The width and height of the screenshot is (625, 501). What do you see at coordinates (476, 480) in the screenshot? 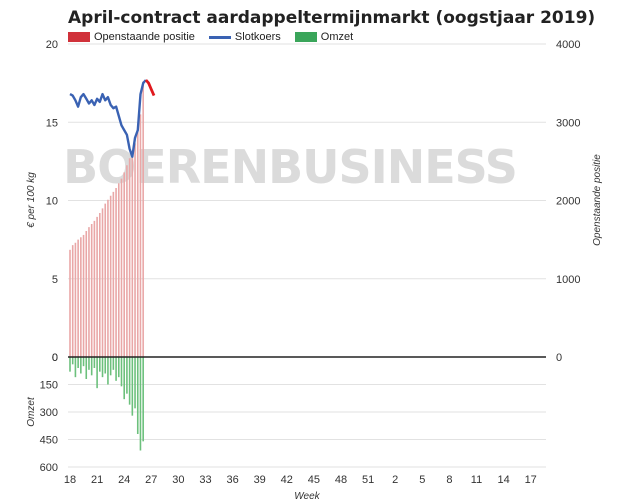
I see `x-tick-label: 11` at bounding box center [476, 480].